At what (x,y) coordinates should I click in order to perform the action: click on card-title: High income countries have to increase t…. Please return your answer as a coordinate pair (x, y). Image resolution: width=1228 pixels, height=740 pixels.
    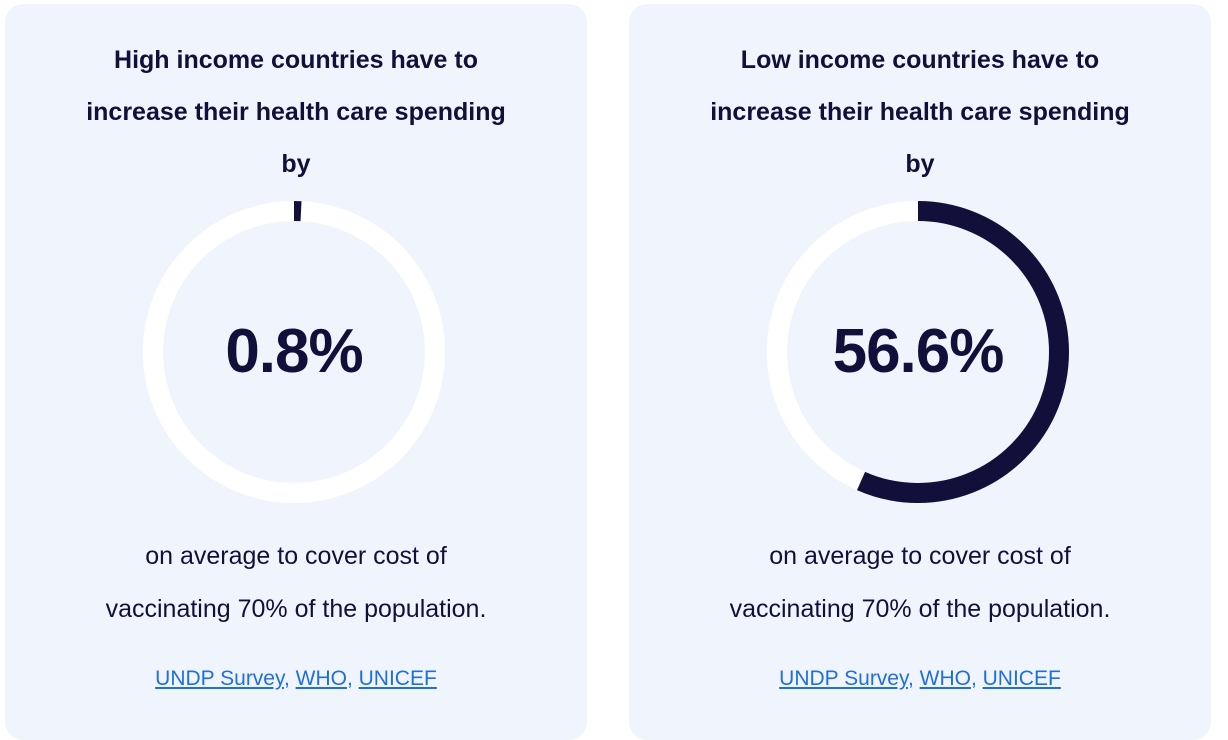
    Looking at the image, I should click on (296, 112).